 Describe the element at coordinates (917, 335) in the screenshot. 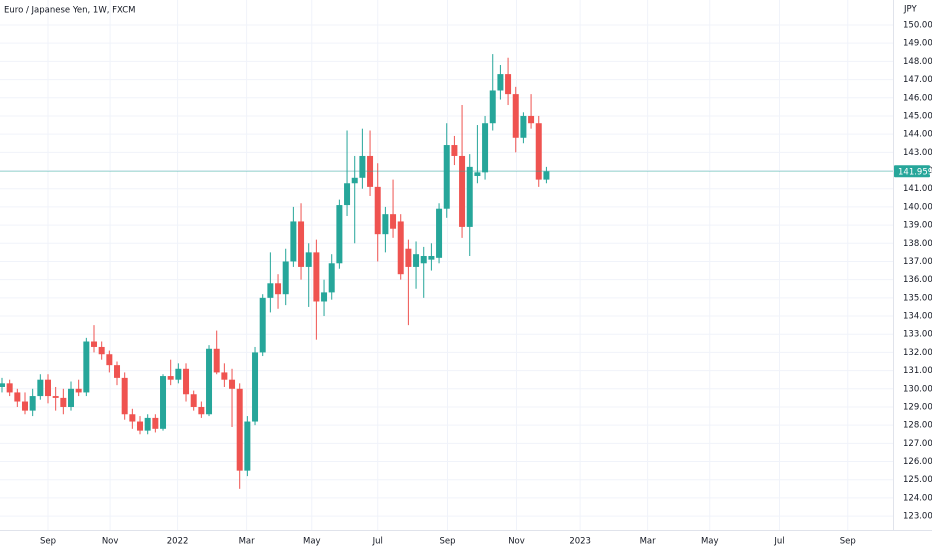

I see `y-tick-label: 133.000` at that location.